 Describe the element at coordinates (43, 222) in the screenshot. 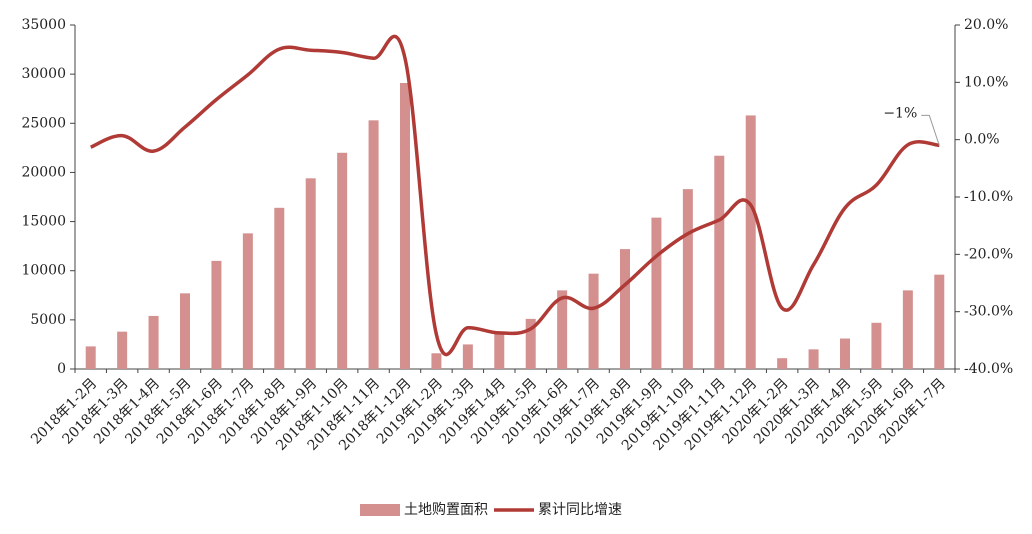

I see `y-tick-label: 15000` at that location.